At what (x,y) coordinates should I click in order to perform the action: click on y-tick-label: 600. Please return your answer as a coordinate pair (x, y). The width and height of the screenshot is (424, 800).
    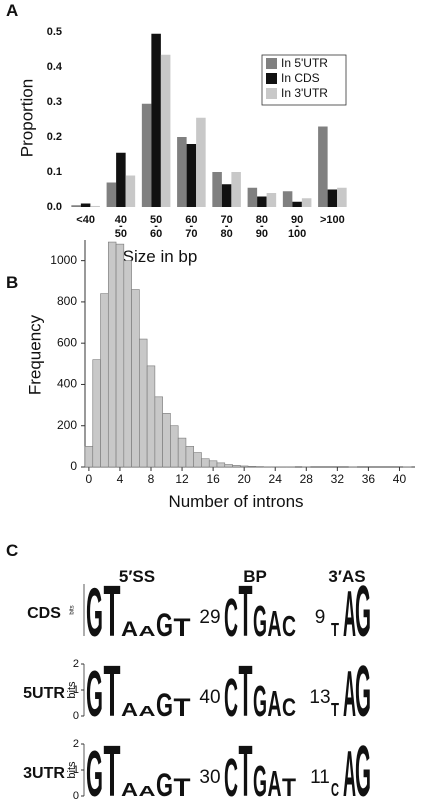
    Looking at the image, I should click on (67, 342).